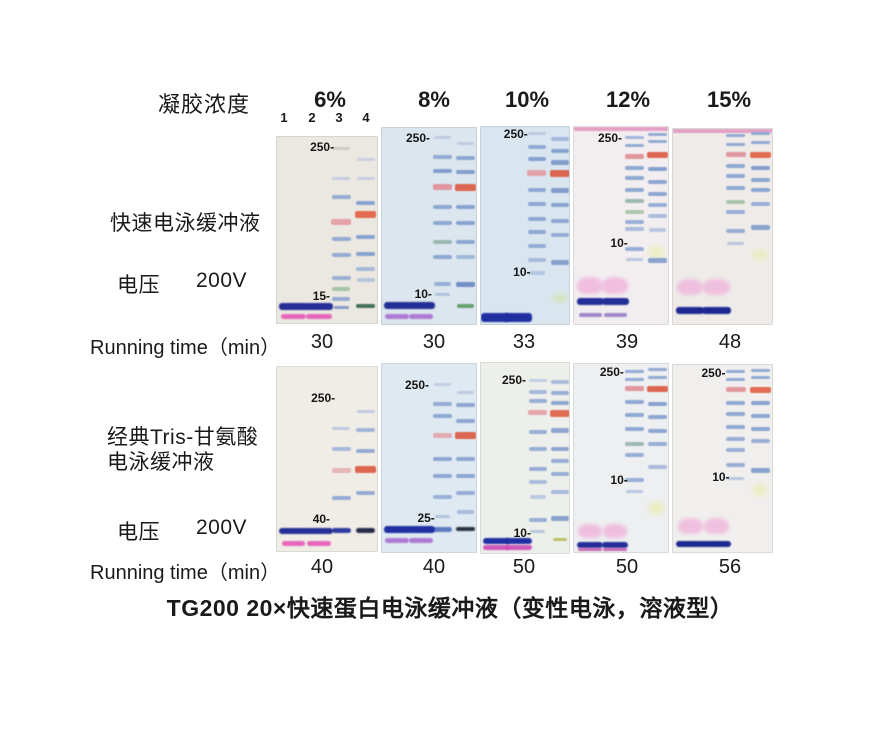 The height and width of the screenshot is (735, 869). I want to click on running-time-value: 33, so click(524, 342).